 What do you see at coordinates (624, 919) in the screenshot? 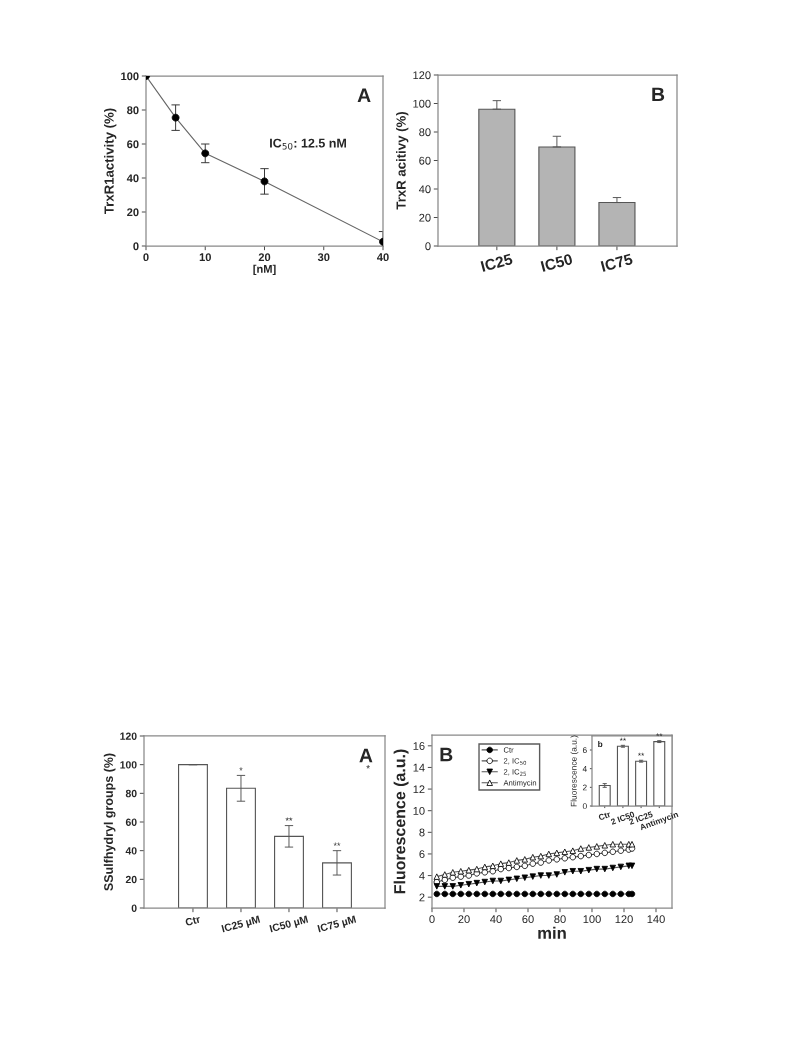
I see `x-tick-label: 120` at bounding box center [624, 919].